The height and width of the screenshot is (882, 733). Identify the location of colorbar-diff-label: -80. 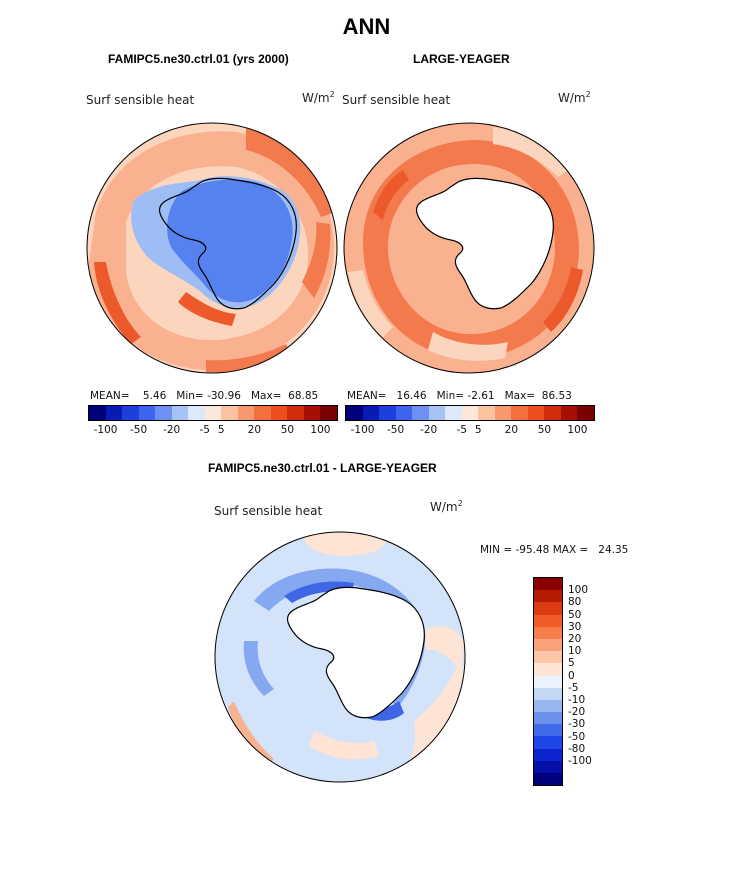
(577, 748).